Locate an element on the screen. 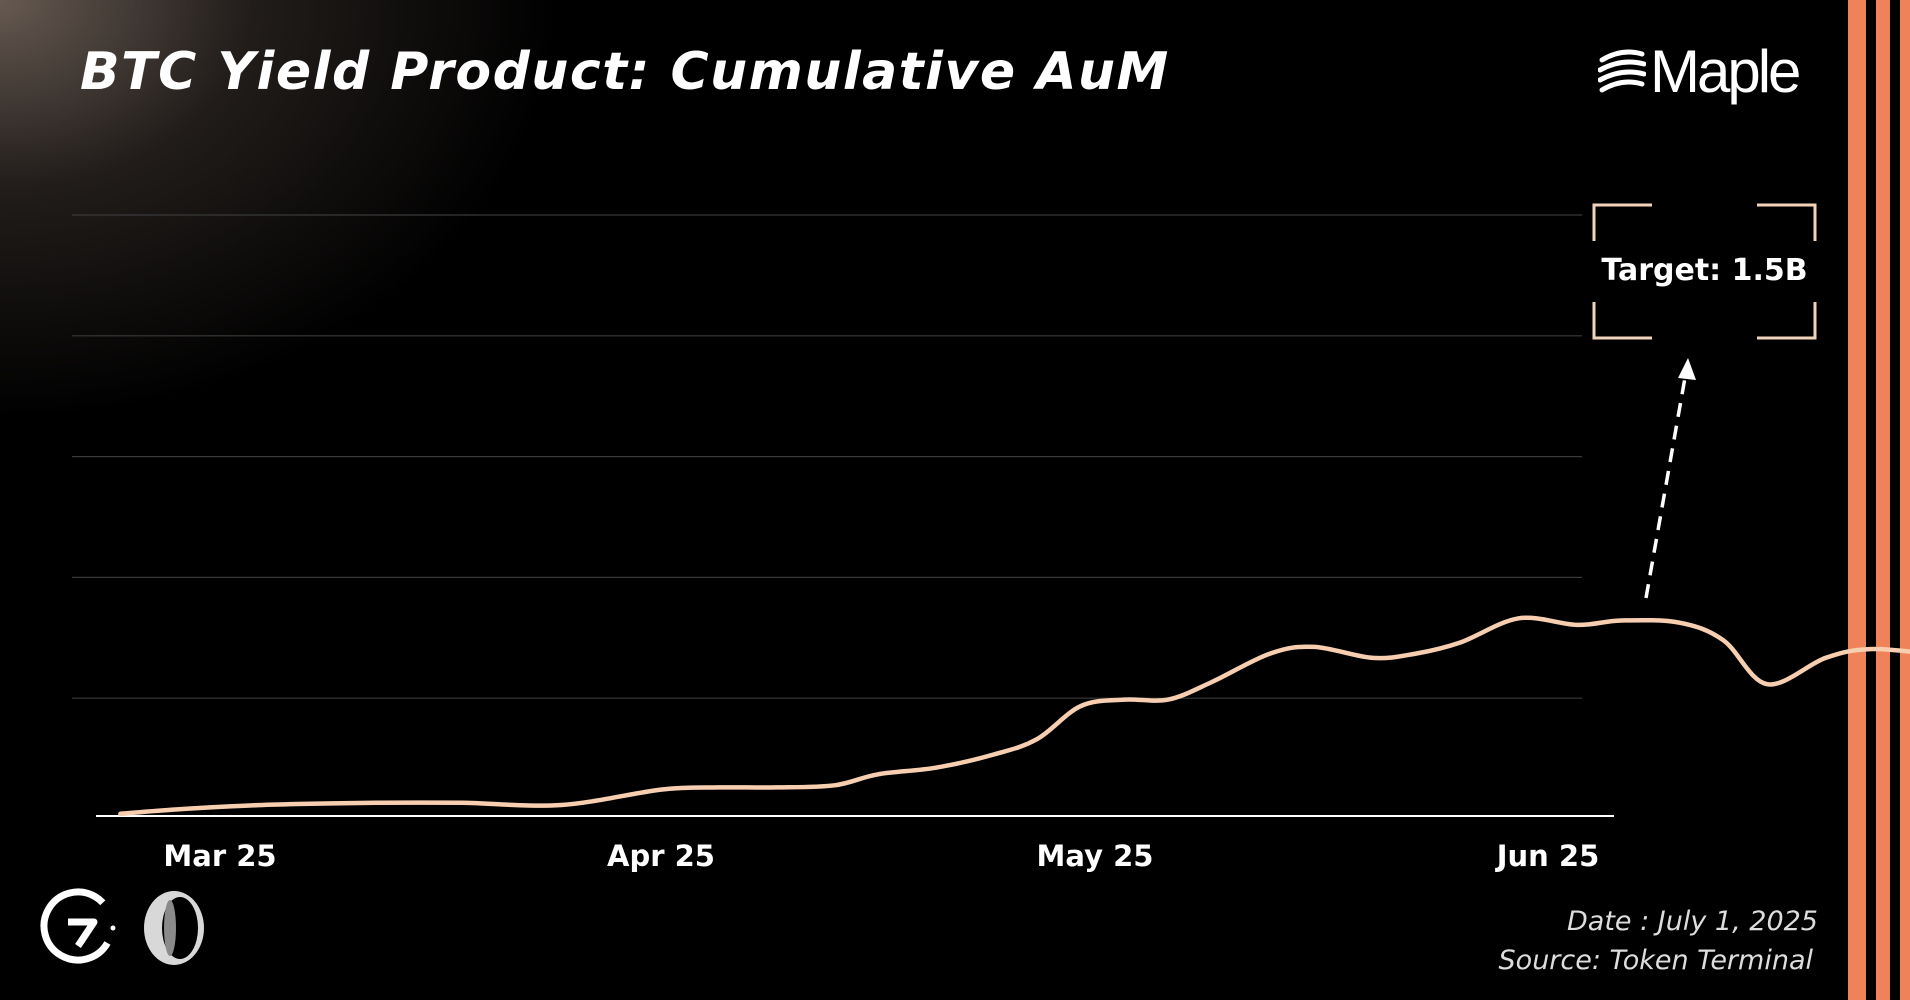 This screenshot has width=1910, height=1000. date-label: Date : July 1, 2025 is located at coordinates (1692, 921).